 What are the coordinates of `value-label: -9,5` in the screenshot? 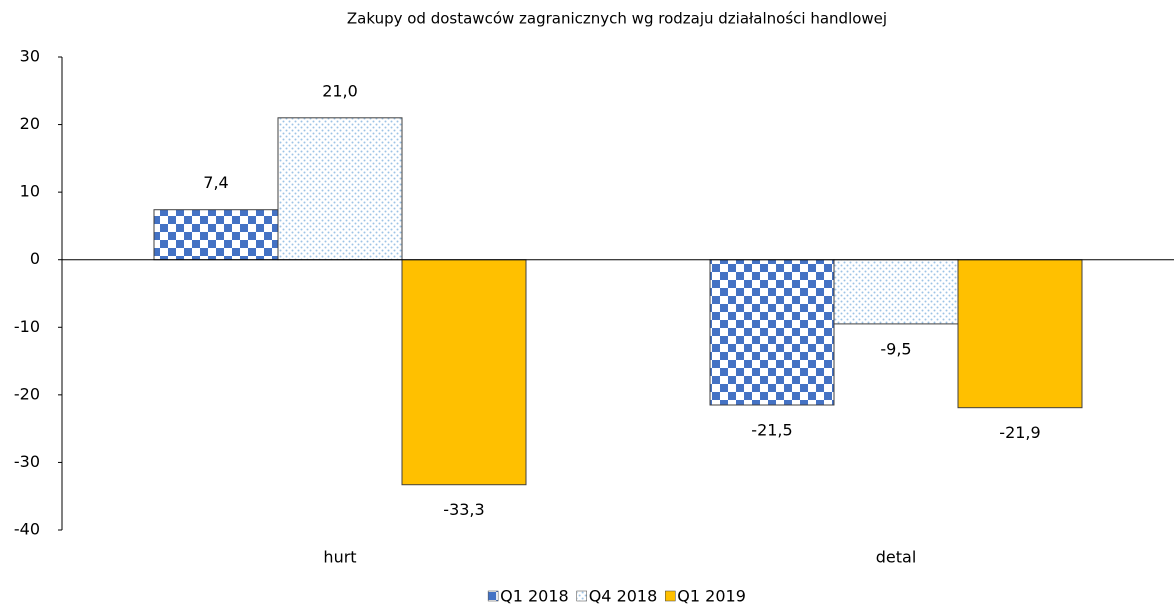 It's located at (895, 348).